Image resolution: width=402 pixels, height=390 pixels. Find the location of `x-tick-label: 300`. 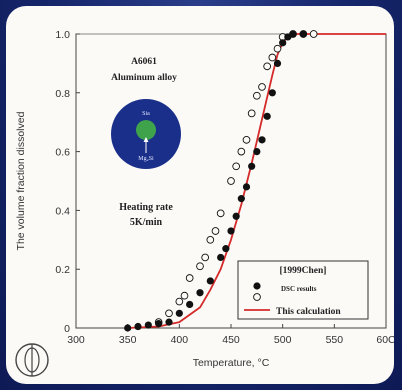

x-tick-label: 300 is located at coordinates (76, 340).